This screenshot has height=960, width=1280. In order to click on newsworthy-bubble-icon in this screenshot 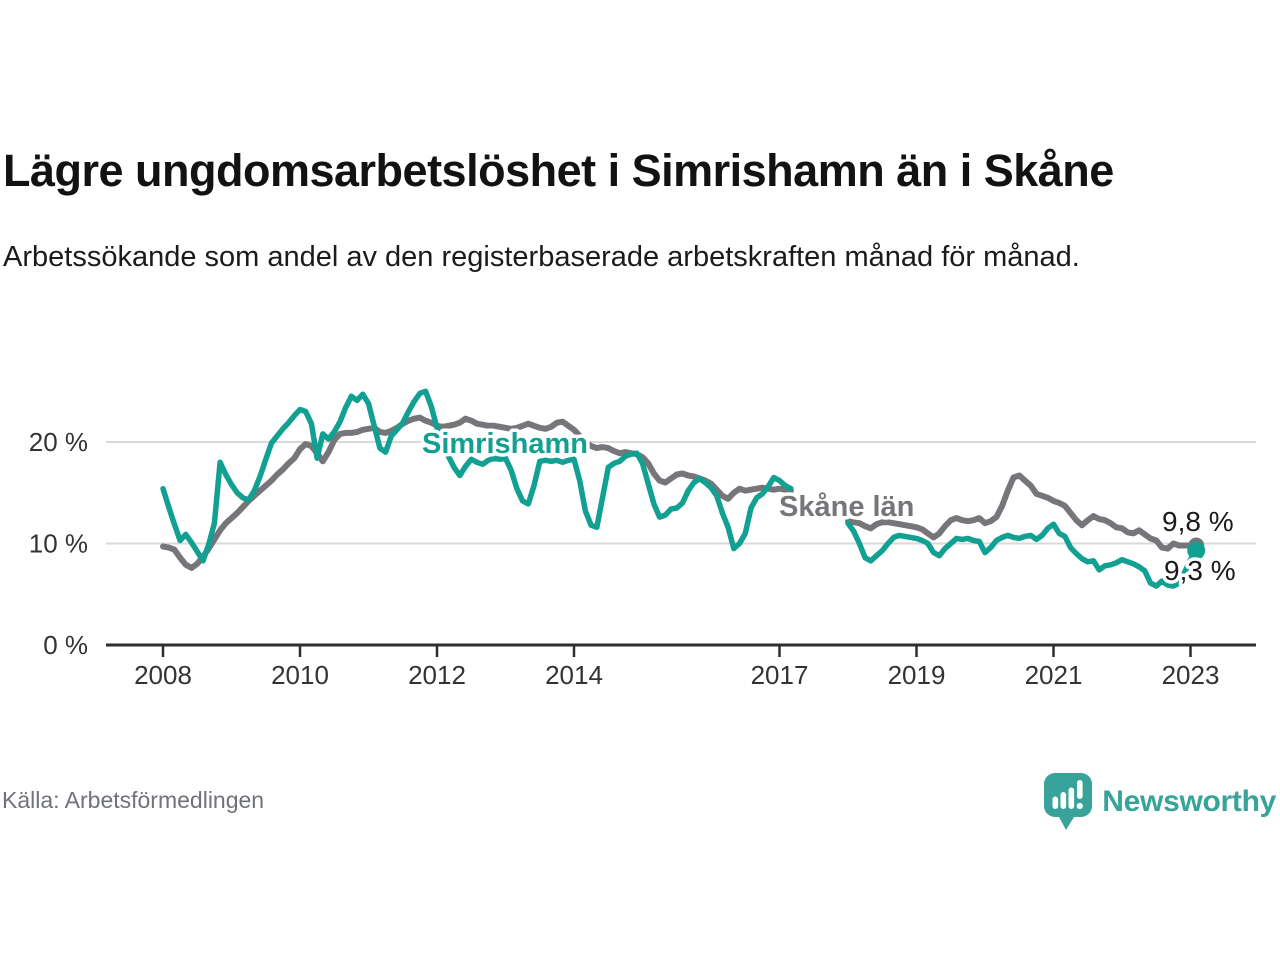, I will do `click(1068, 801)`.